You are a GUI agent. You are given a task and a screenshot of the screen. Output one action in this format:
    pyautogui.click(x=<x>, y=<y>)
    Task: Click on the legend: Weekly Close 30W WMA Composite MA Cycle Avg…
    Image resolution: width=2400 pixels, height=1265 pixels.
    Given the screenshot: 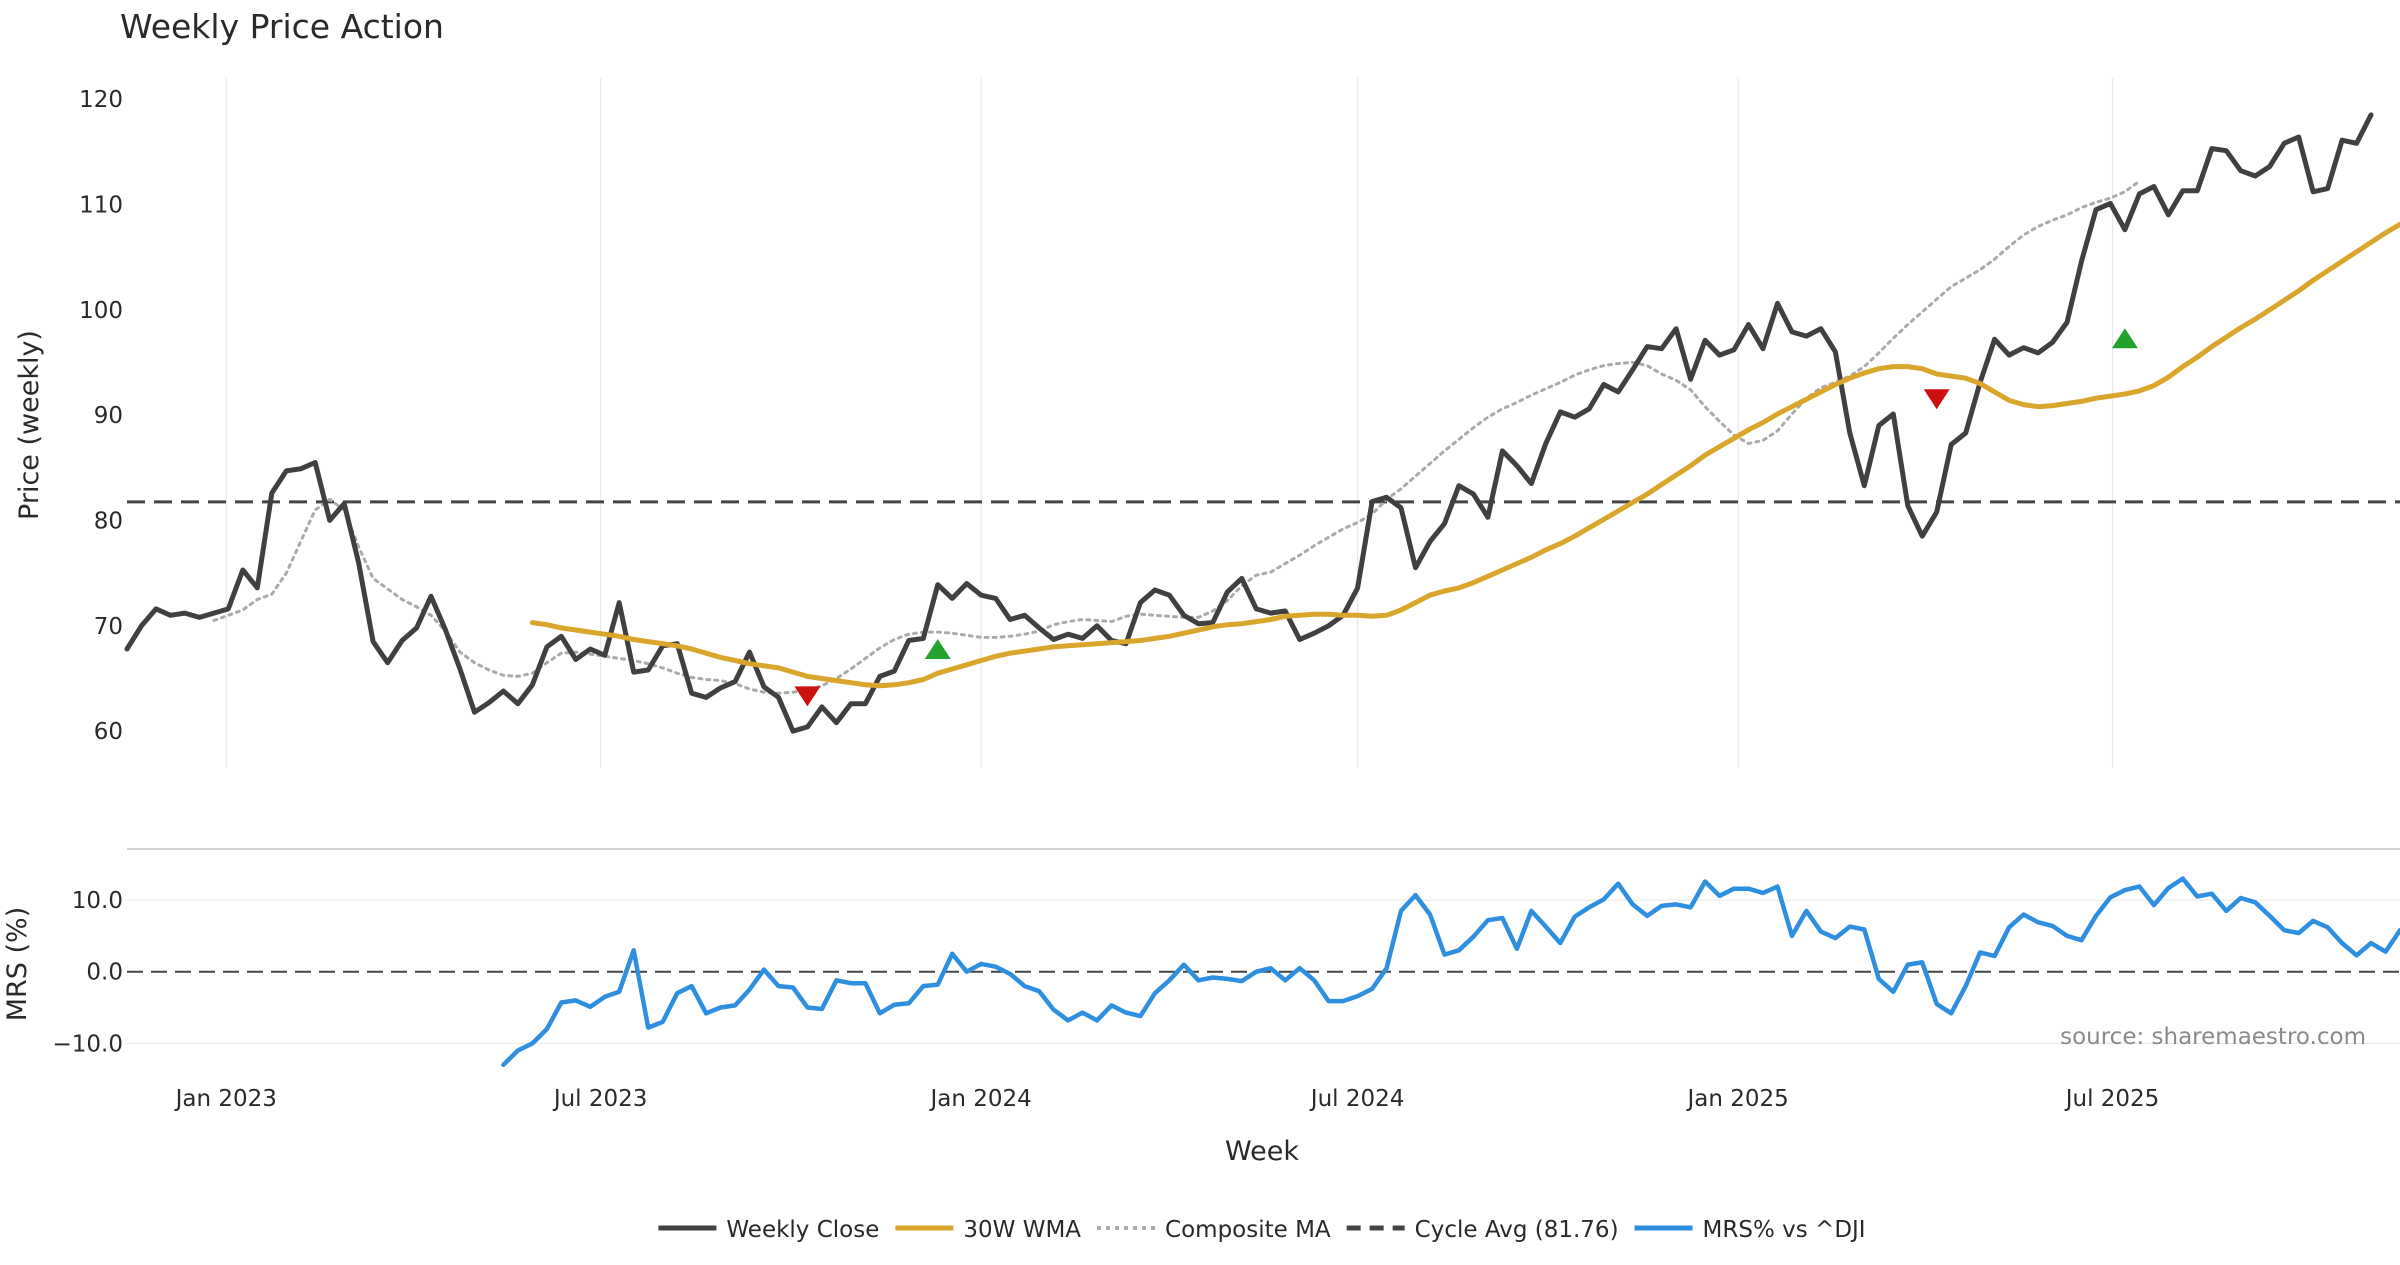 What is the action you would take?
    pyautogui.click(x=1262, y=1230)
    